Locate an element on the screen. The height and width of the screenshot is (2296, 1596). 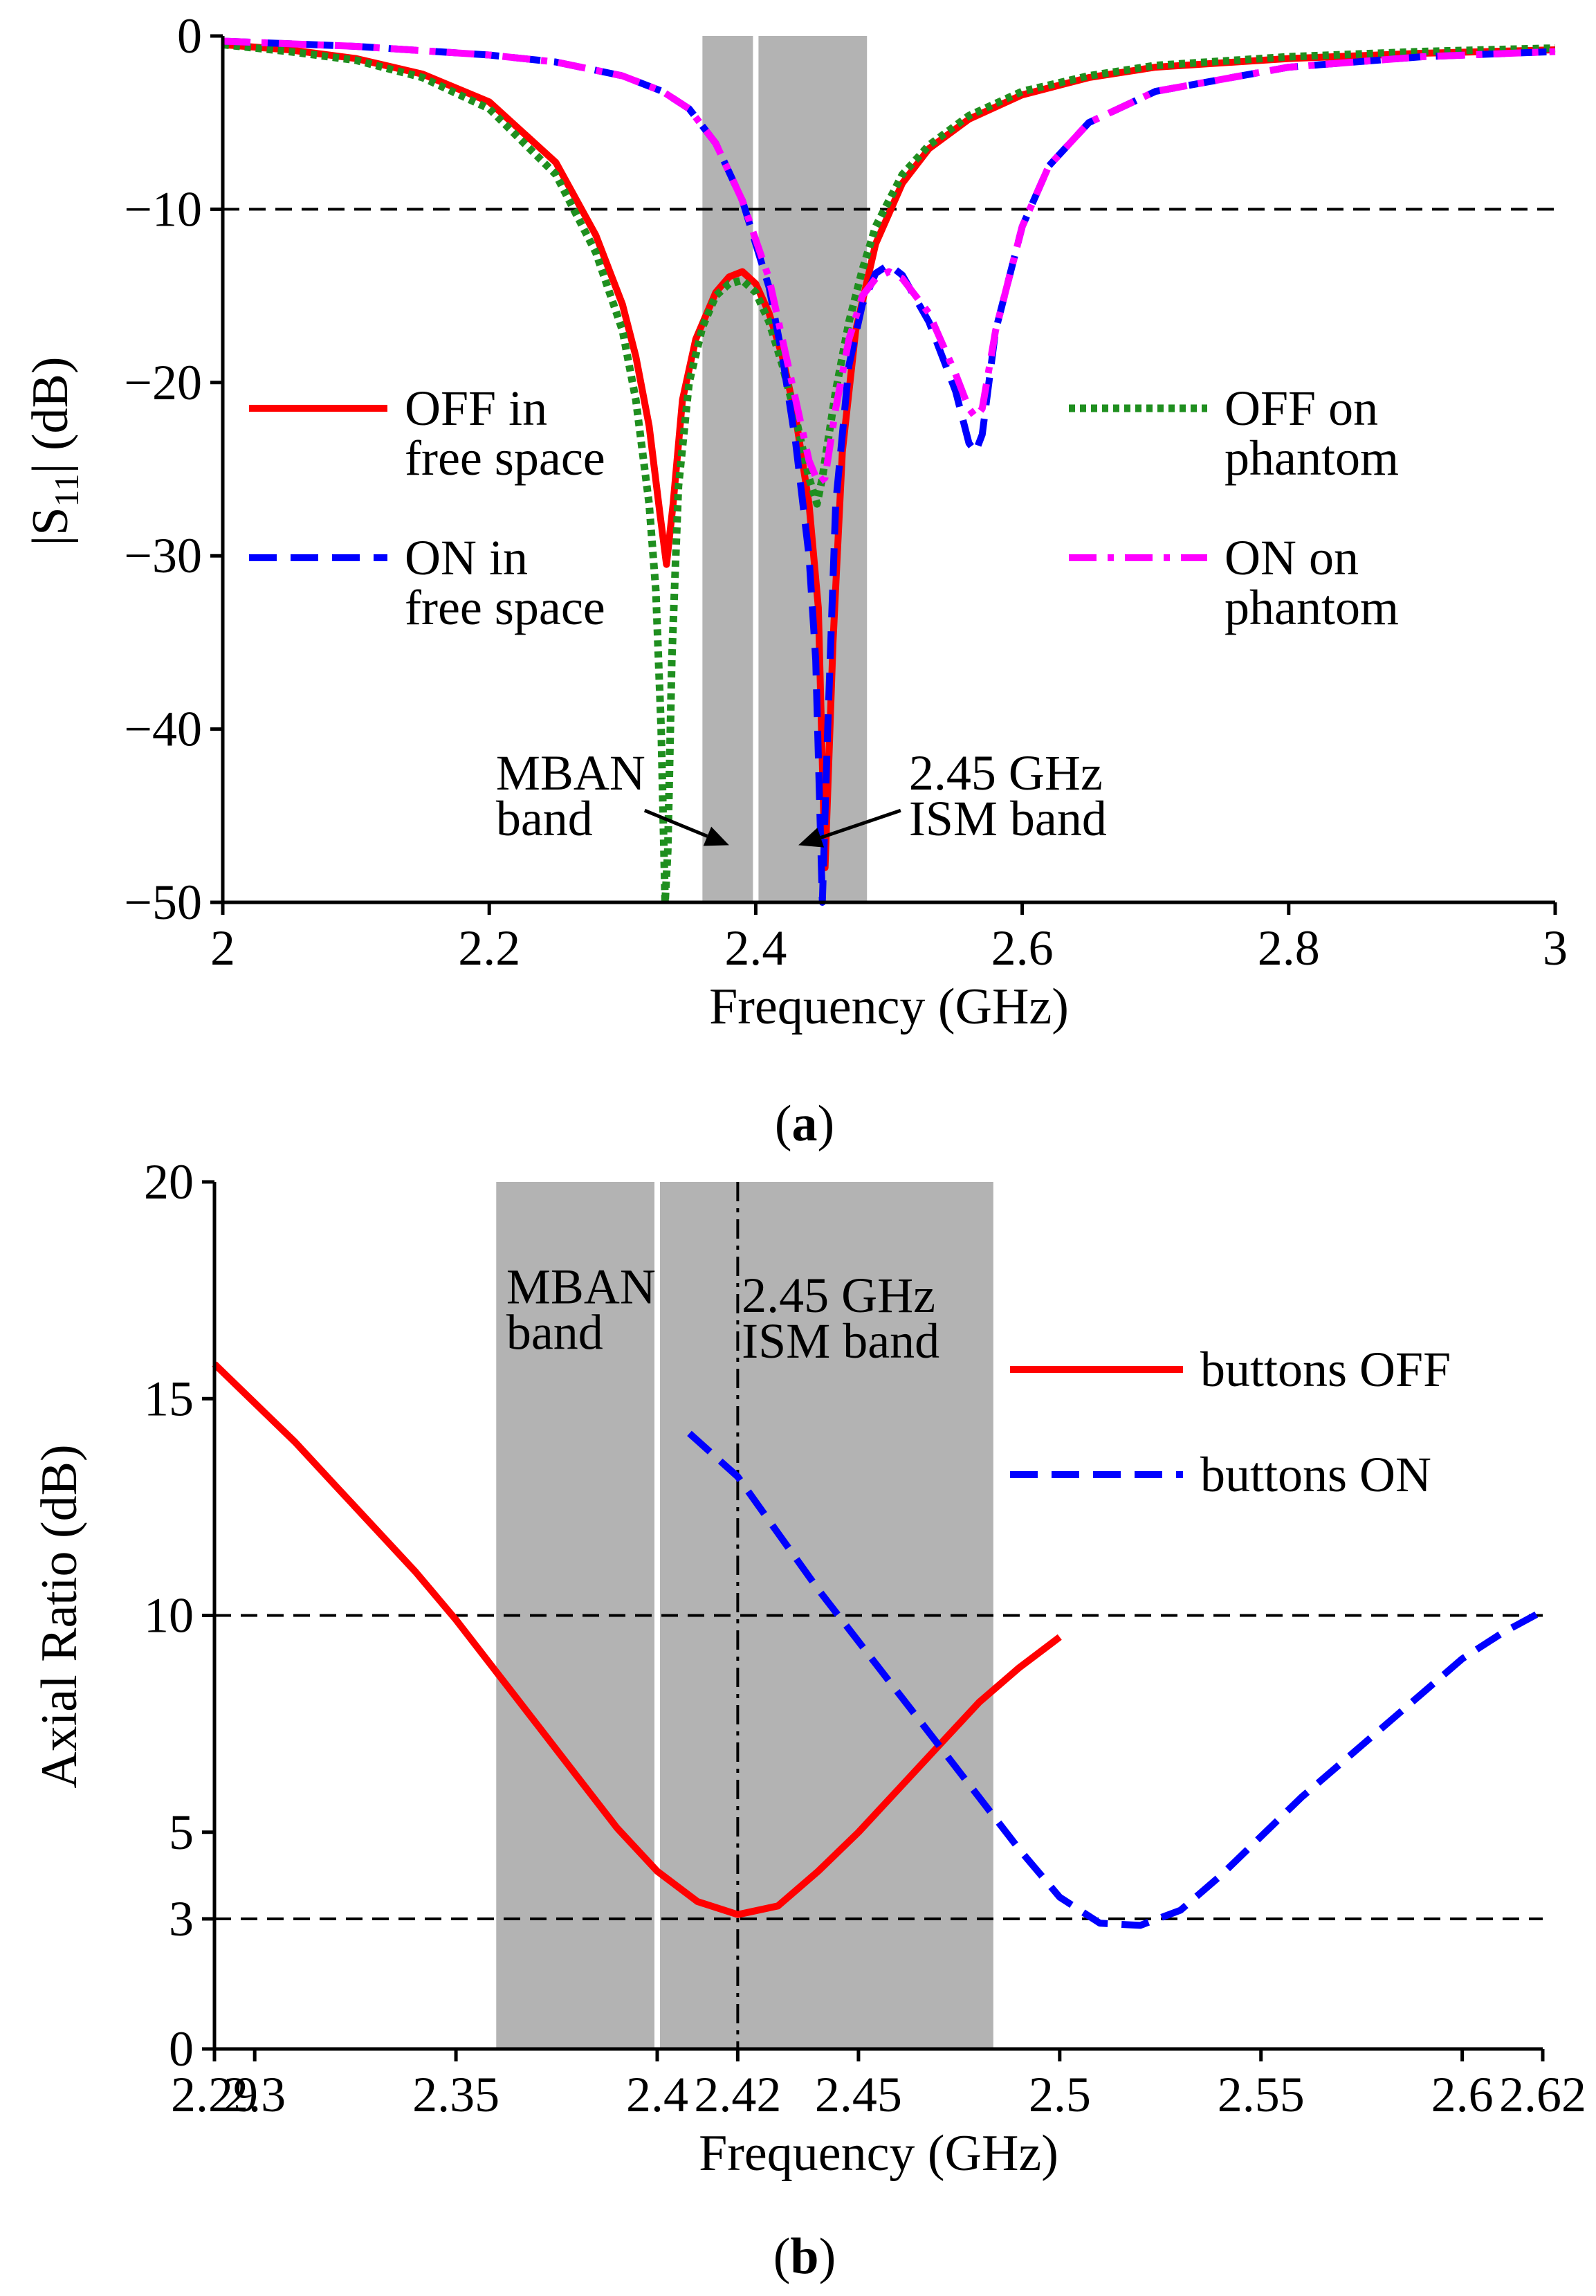
panel-b-legend-label: buttons OFF is located at coordinates (1325, 1369).